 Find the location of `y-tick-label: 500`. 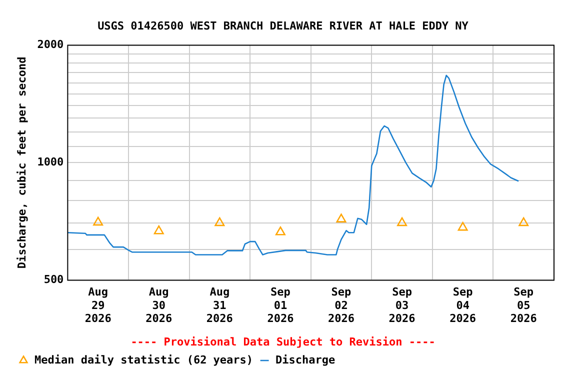

y-tick-label: 500 is located at coordinates (54, 279).